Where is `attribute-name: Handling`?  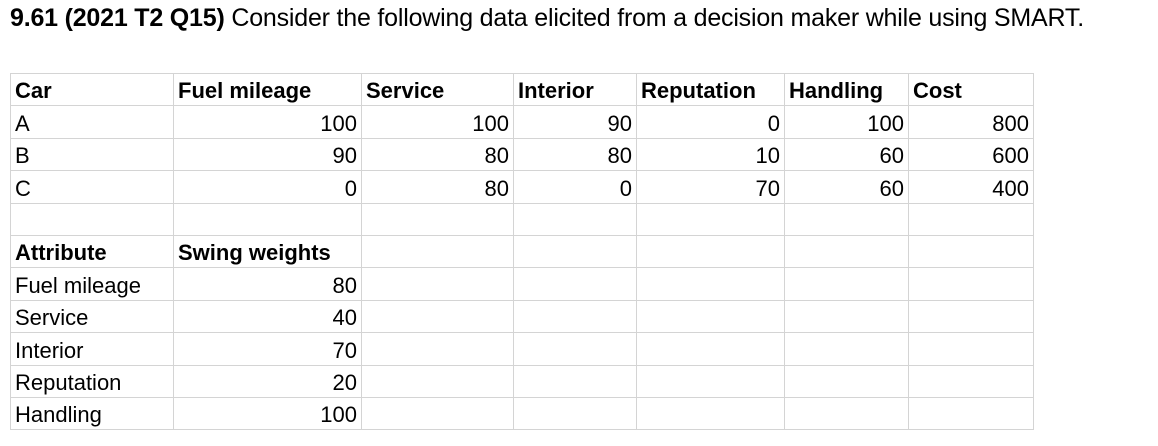 attribute-name: Handling is located at coordinates (92, 413).